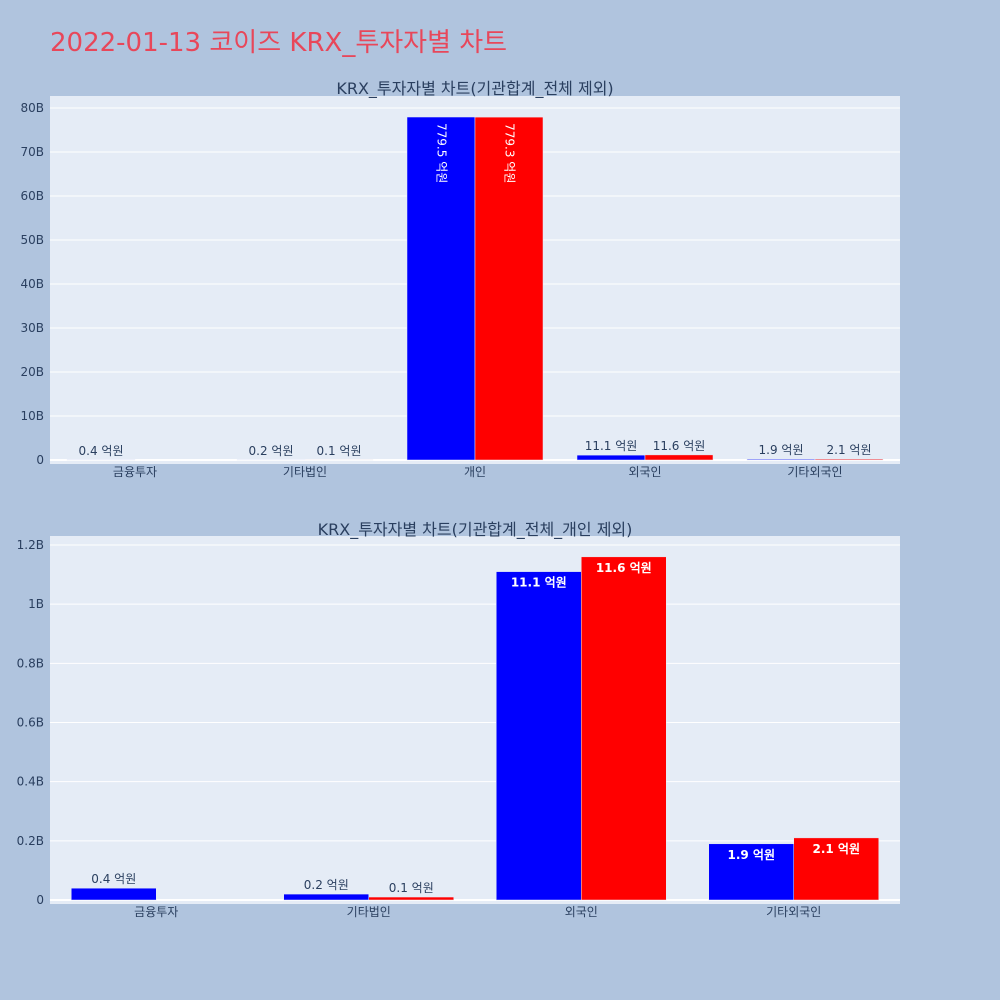 The height and width of the screenshot is (1000, 1000). What do you see at coordinates (32, 284) in the screenshot?
I see `y-tick-label: 40B` at bounding box center [32, 284].